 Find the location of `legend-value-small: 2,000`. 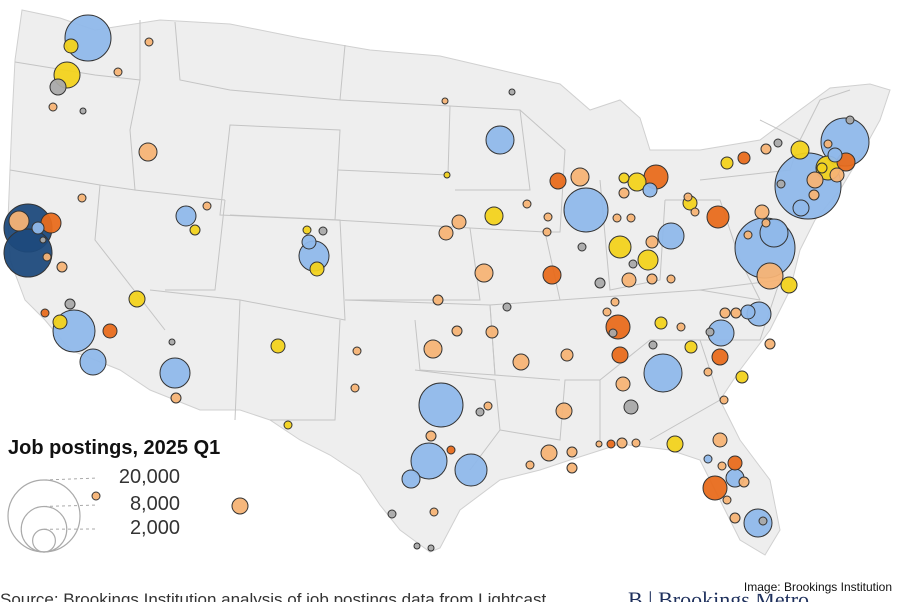

legend-value-small: 2,000 is located at coordinates (130, 528).